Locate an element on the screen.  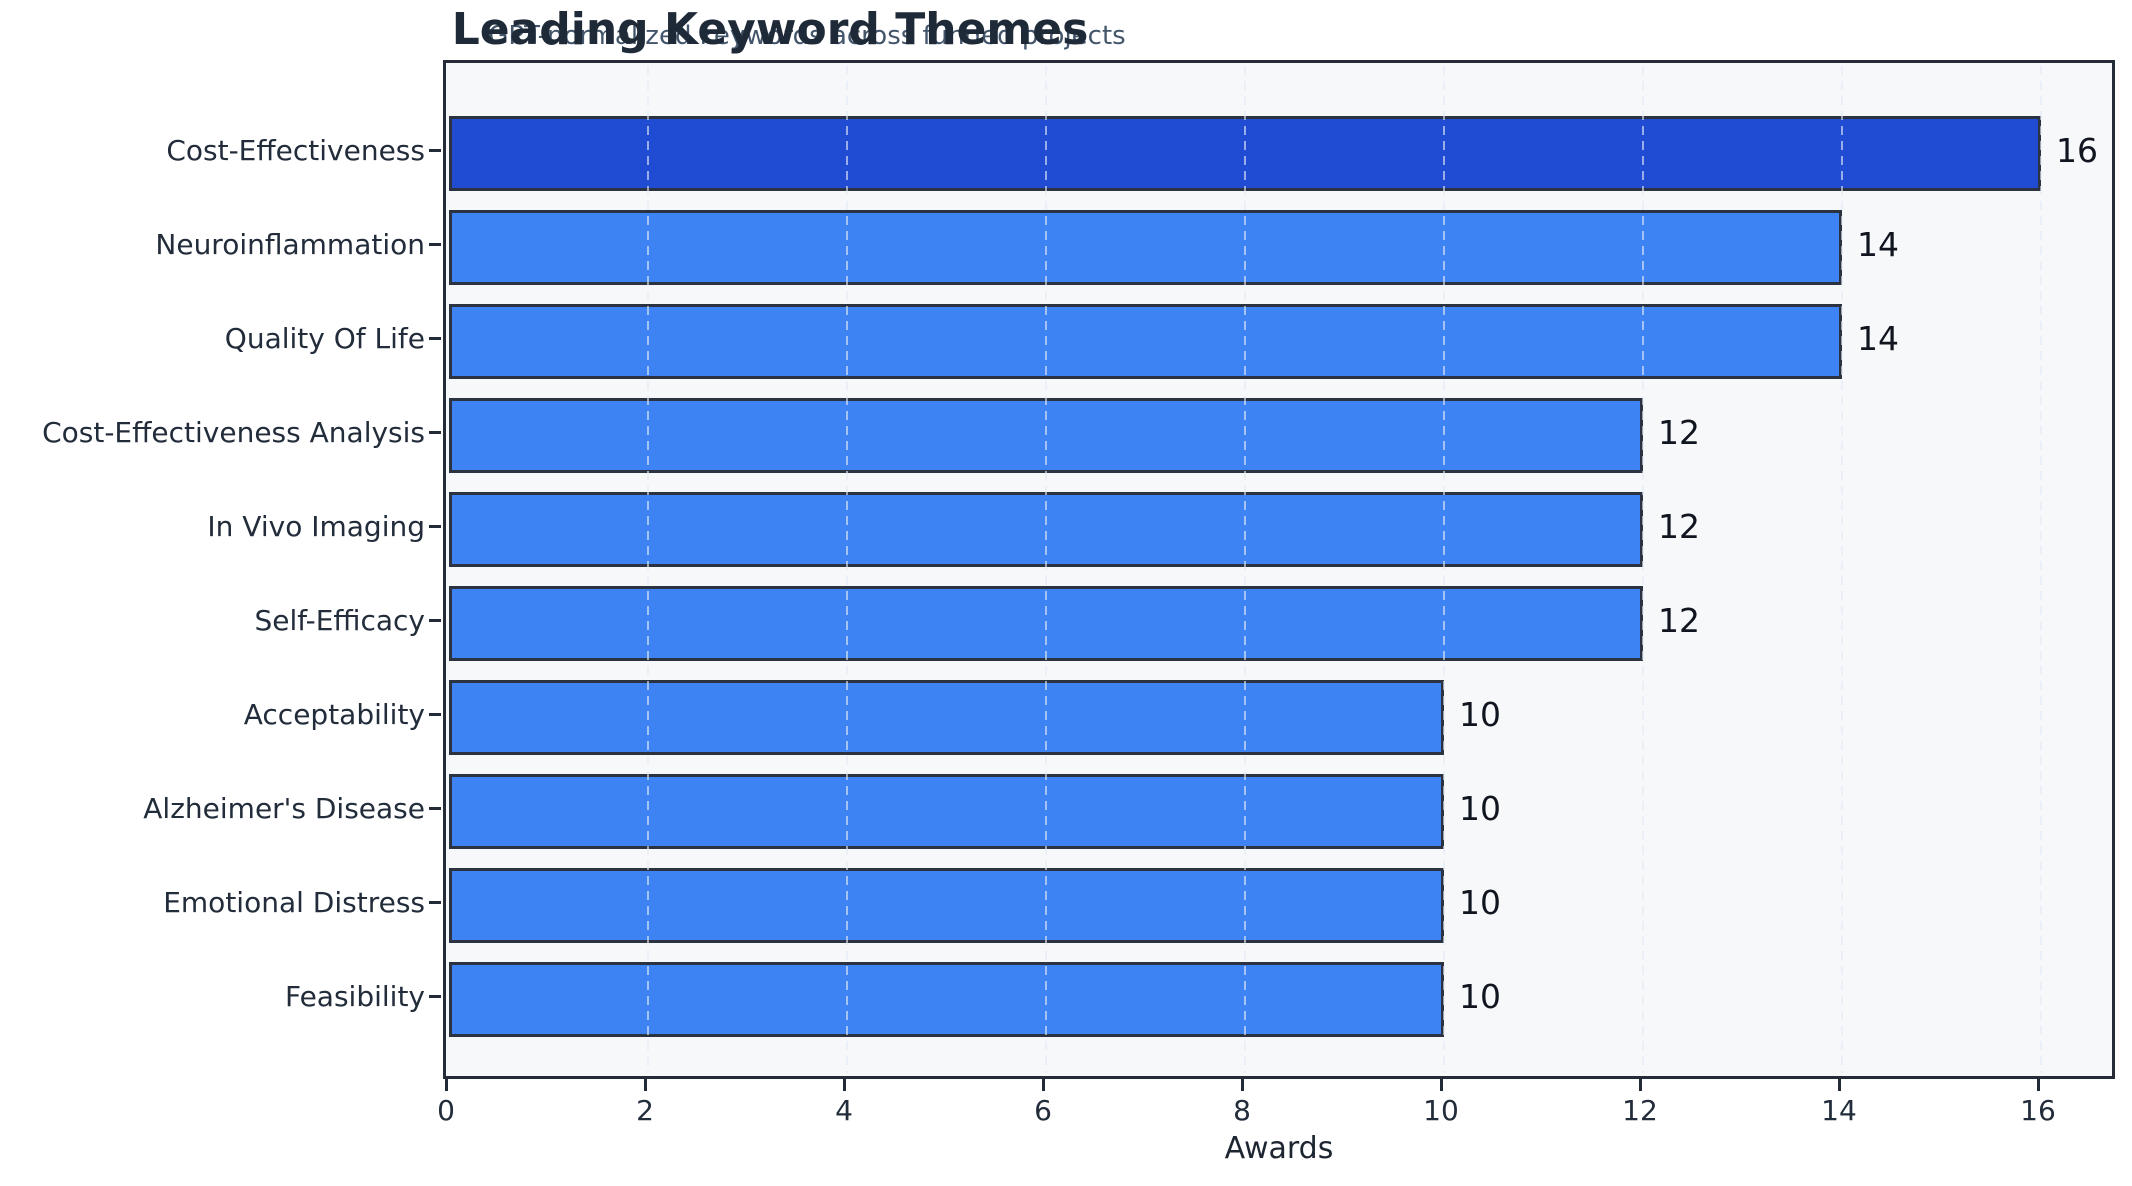
y-category-label: Acceptability is located at coordinates (334, 714).